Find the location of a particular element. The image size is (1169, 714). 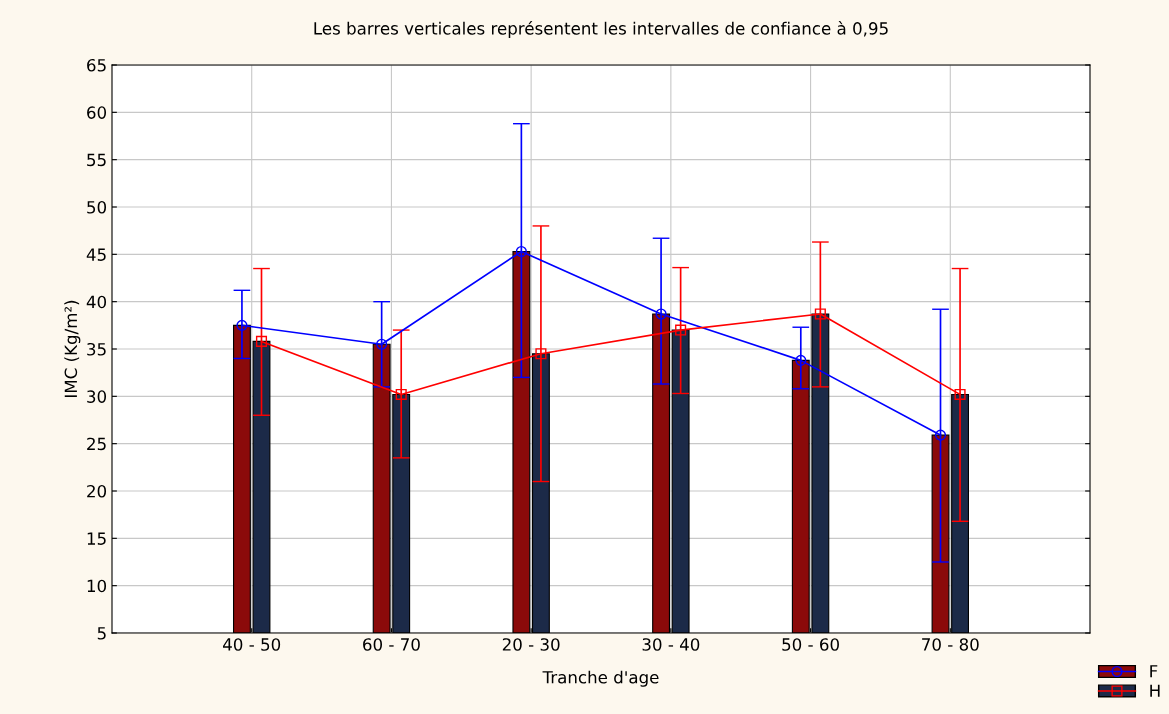

y-tick-label: 15 is located at coordinates (96, 538).